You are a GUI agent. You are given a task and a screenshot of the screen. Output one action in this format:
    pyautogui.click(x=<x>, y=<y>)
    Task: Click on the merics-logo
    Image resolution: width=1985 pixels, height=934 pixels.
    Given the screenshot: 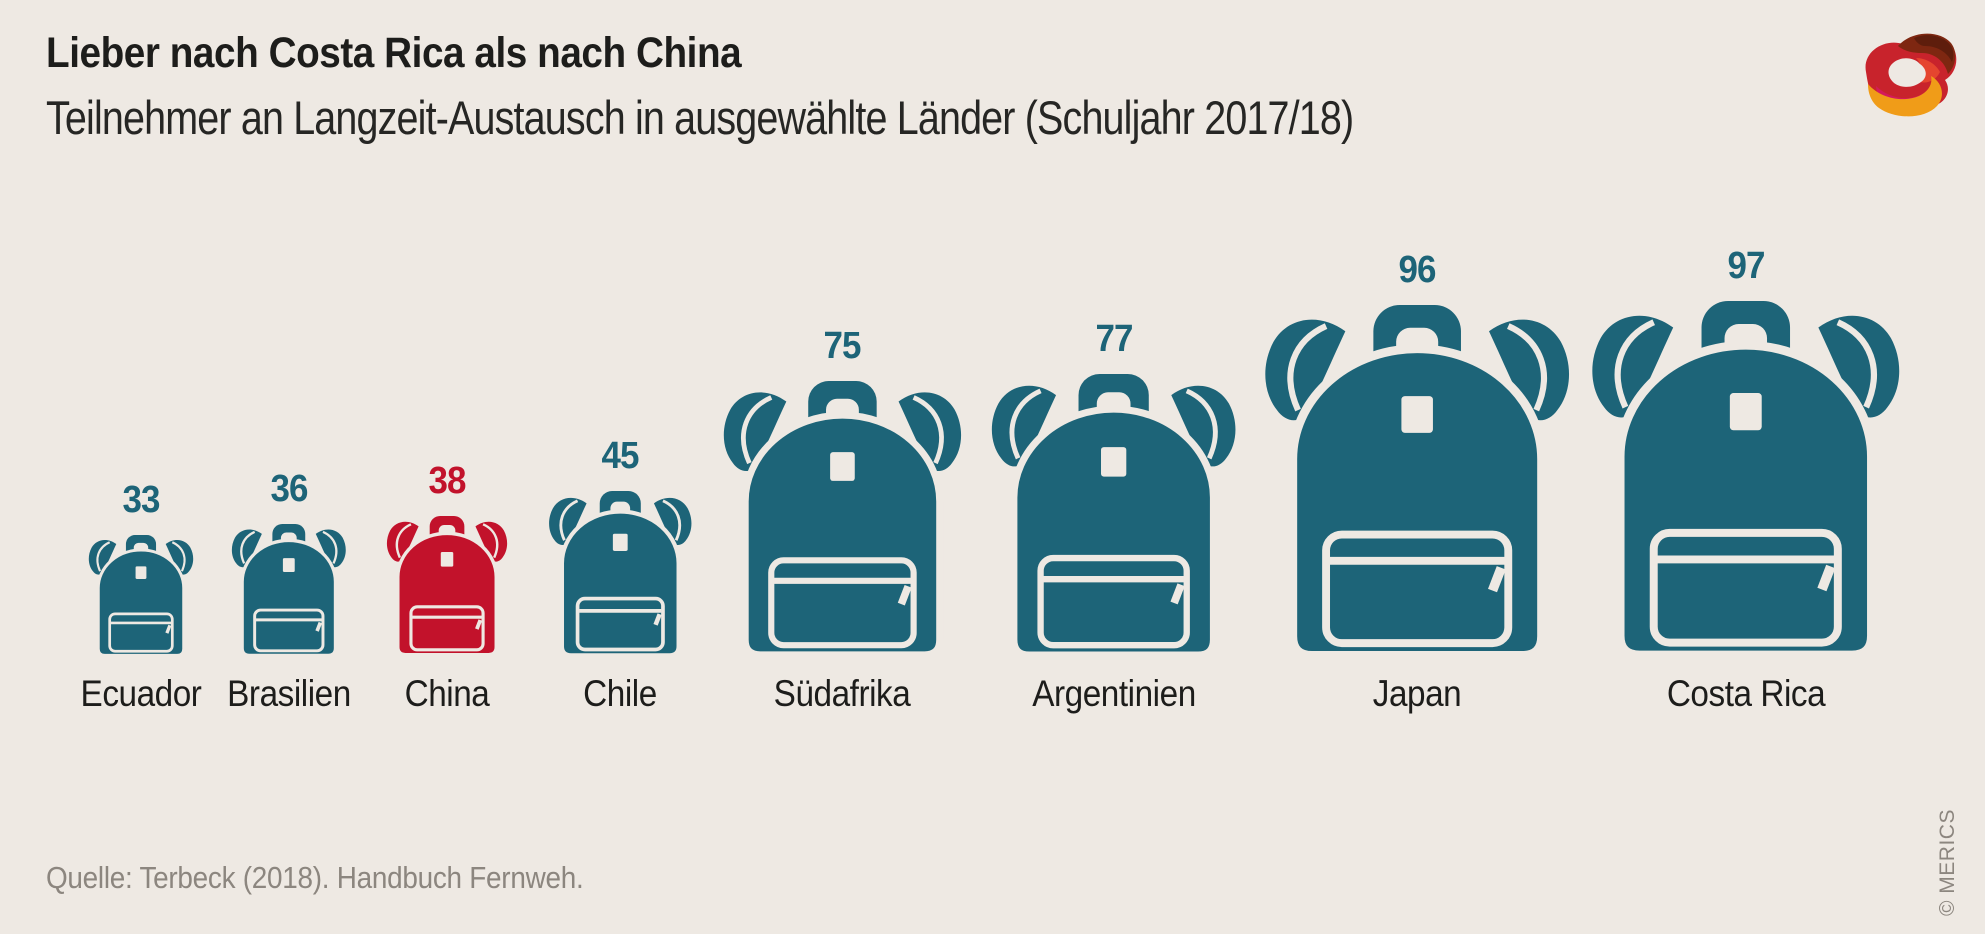 What is the action you would take?
    pyautogui.click(x=1908, y=74)
    